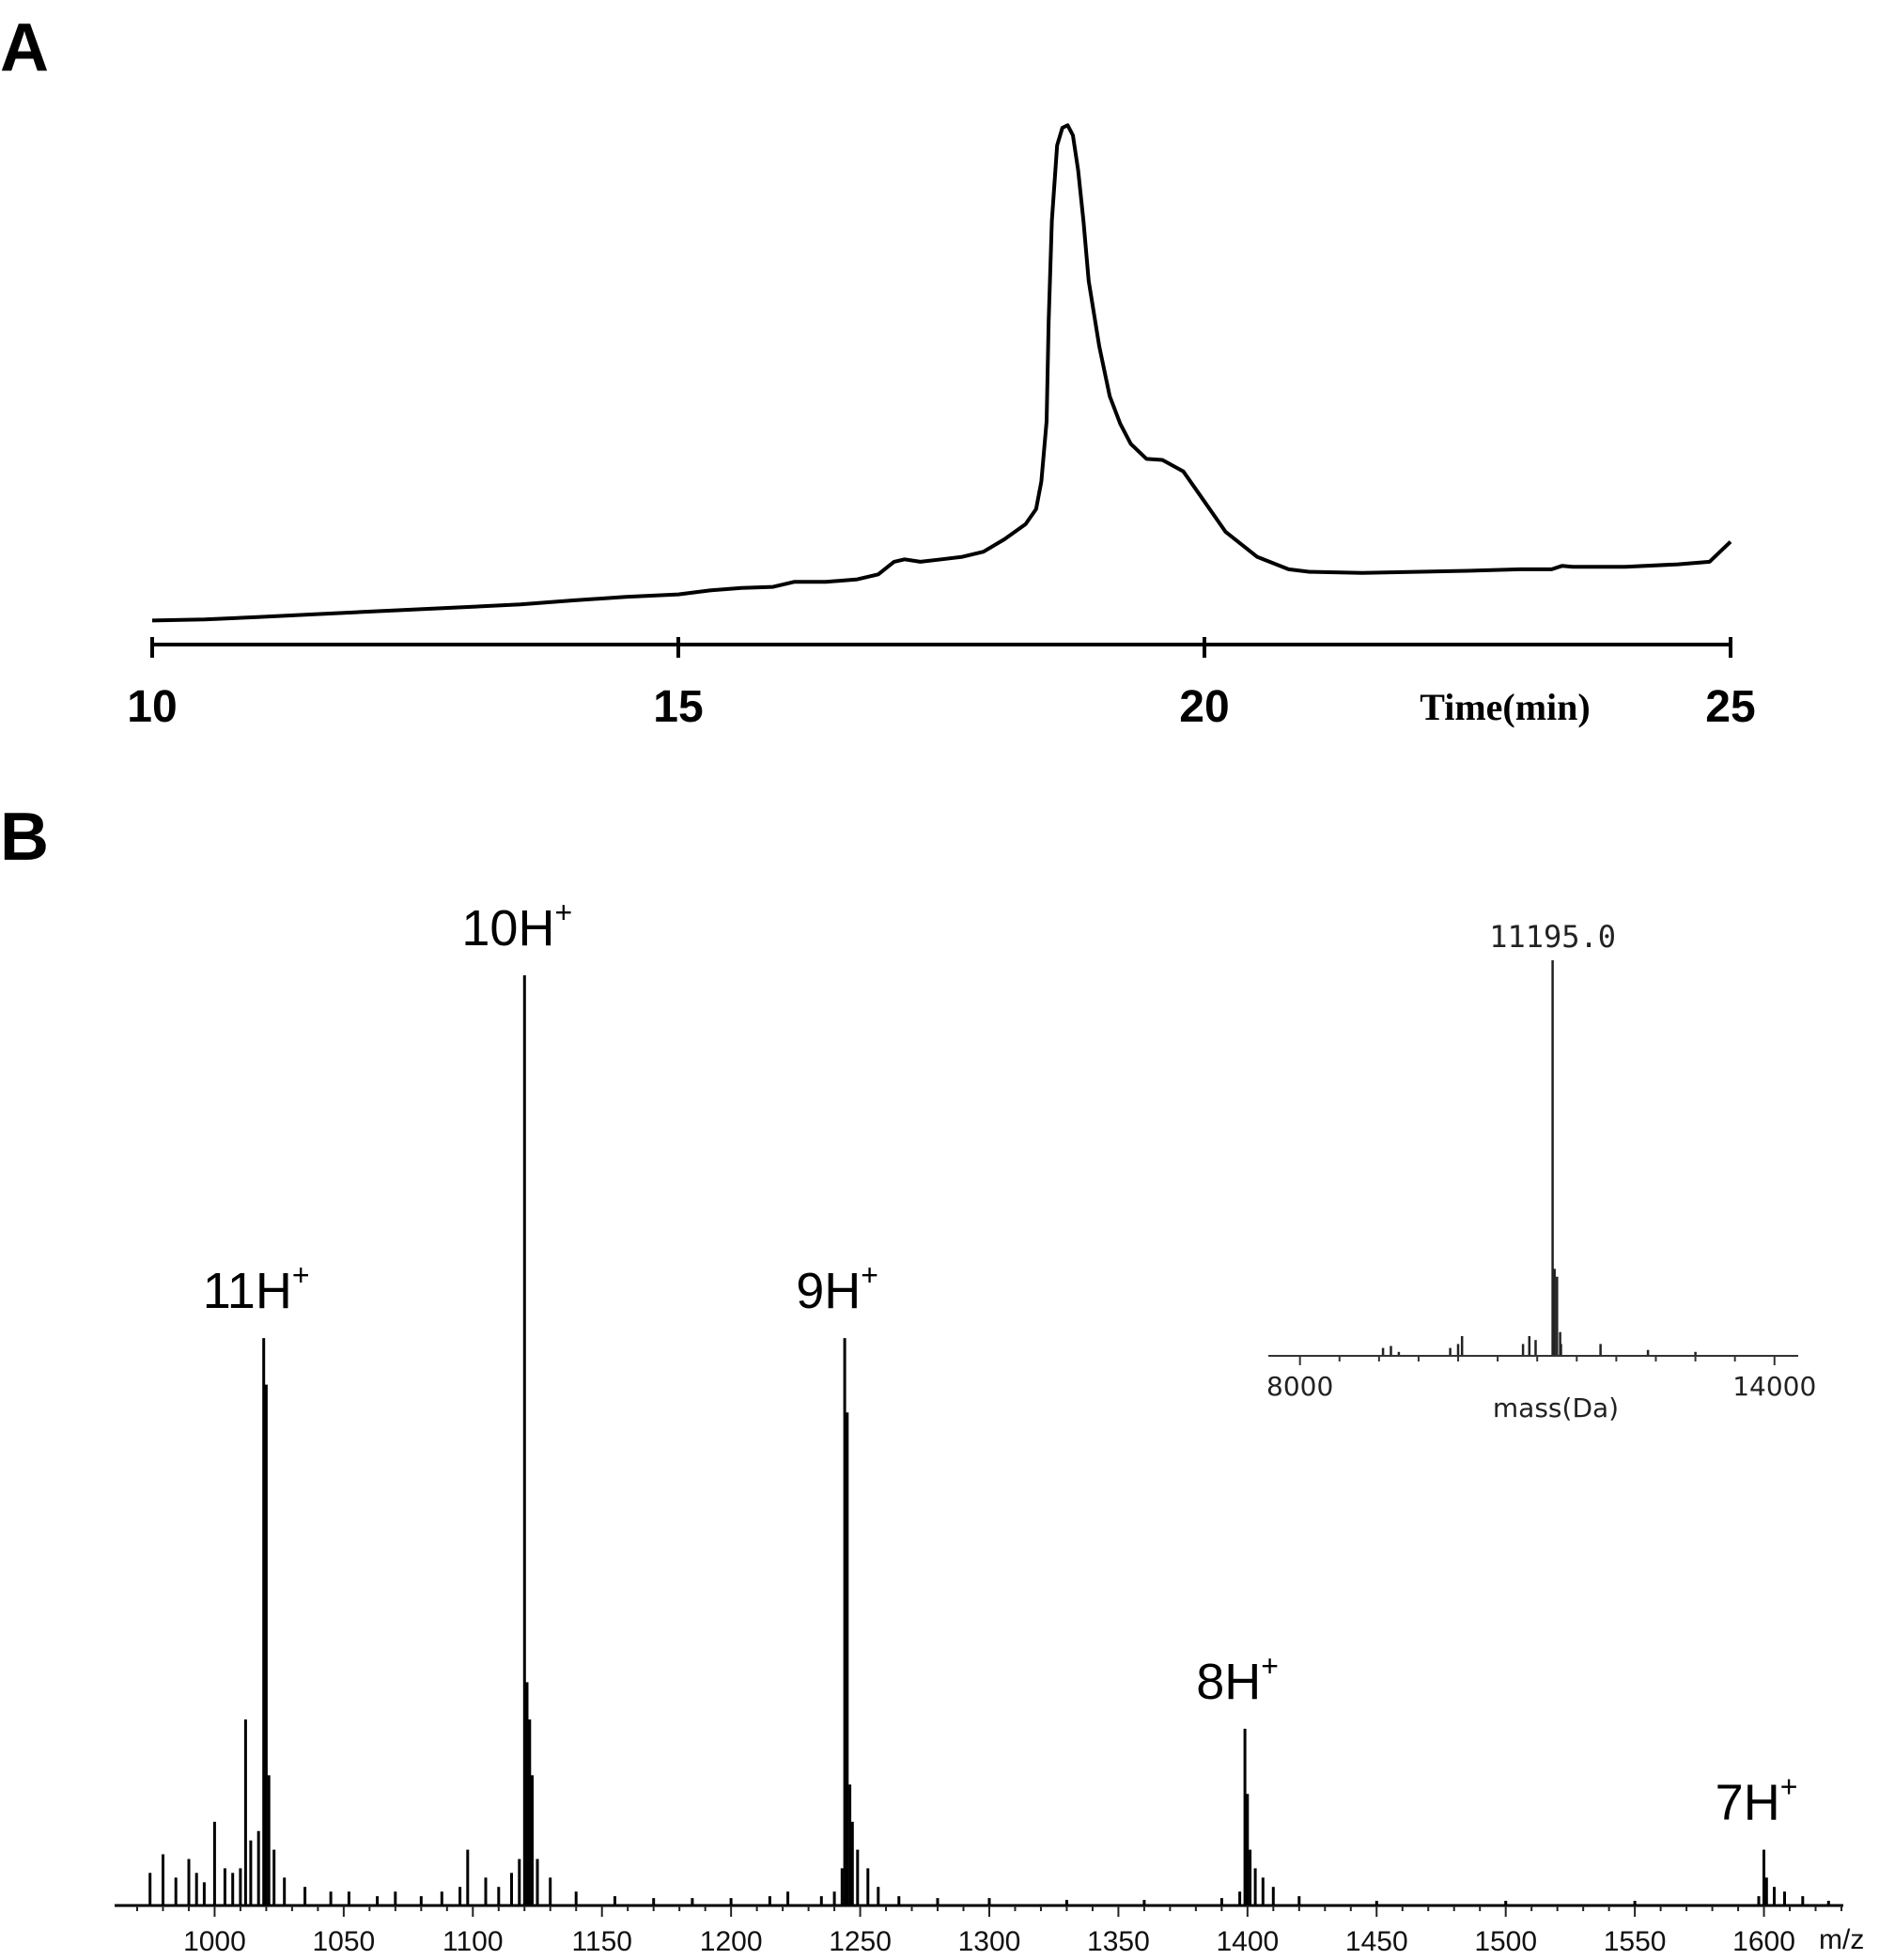 This screenshot has height=1960, width=1879. What do you see at coordinates (1204, 707) in the screenshot?
I see `x-tick-label: 20` at bounding box center [1204, 707].